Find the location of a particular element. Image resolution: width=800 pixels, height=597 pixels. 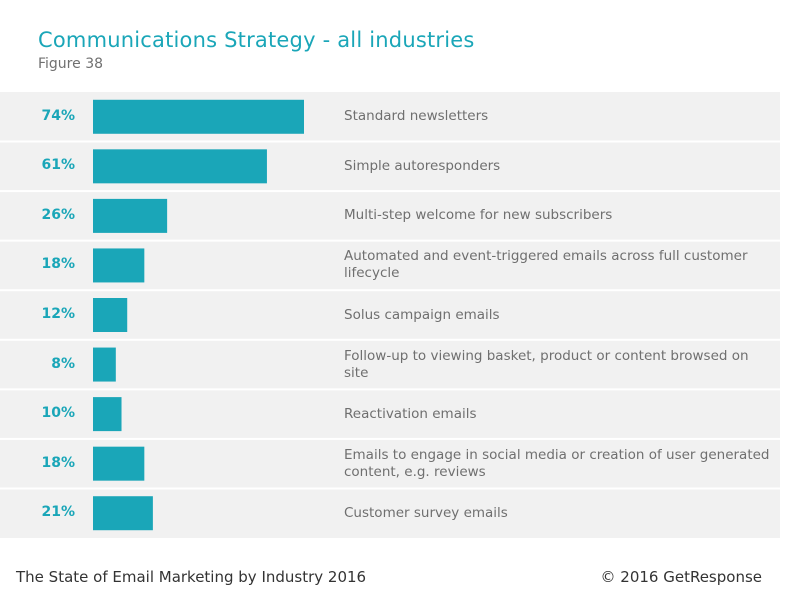

category-label: Standard newsletters is located at coordinates (416, 116).